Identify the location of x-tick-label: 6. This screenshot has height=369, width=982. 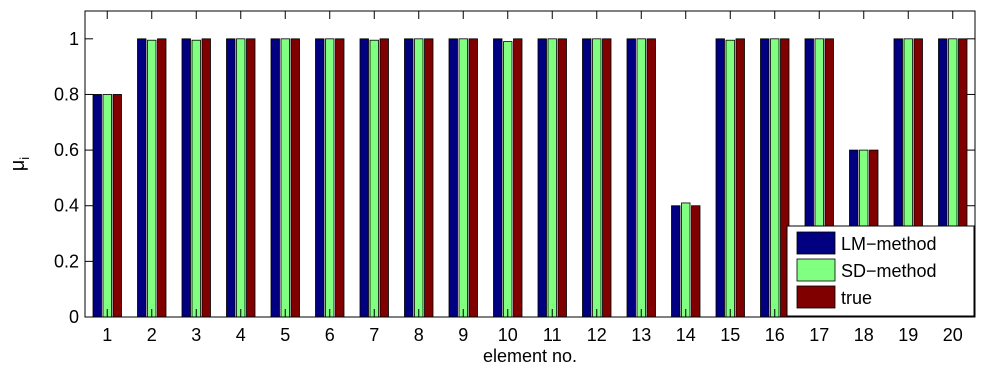
(330, 335).